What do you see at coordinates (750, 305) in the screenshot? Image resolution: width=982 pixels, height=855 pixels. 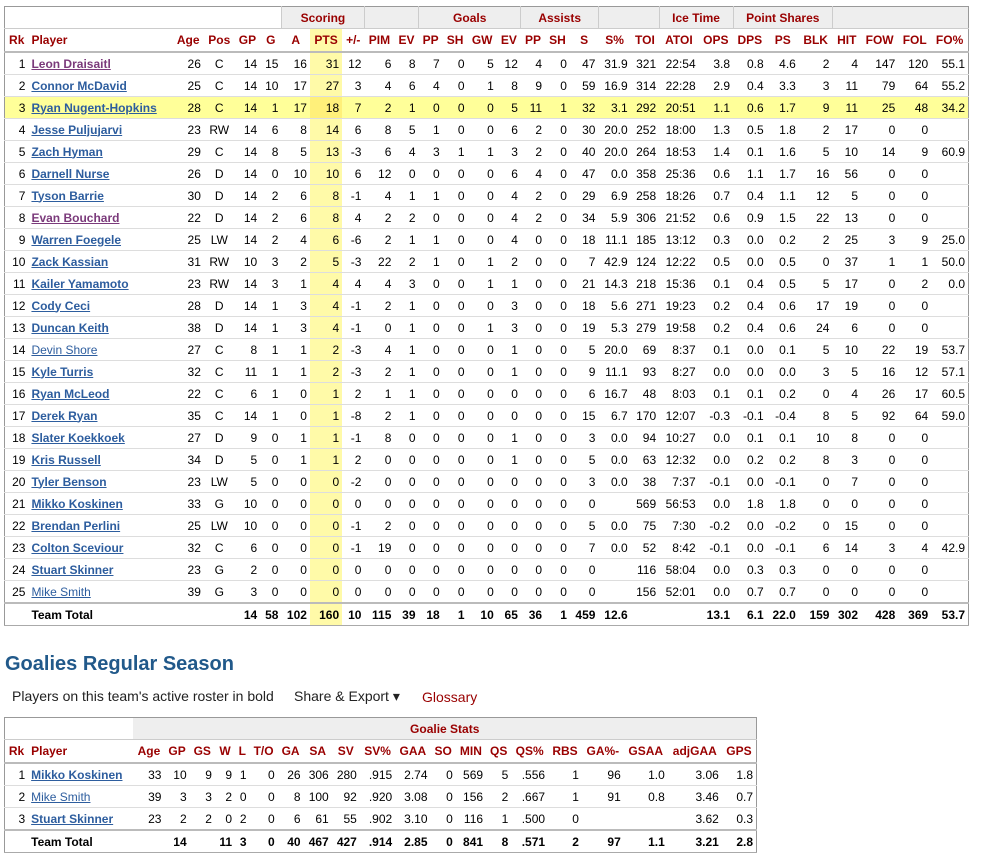 I see `stat-cell: 0.4` at bounding box center [750, 305].